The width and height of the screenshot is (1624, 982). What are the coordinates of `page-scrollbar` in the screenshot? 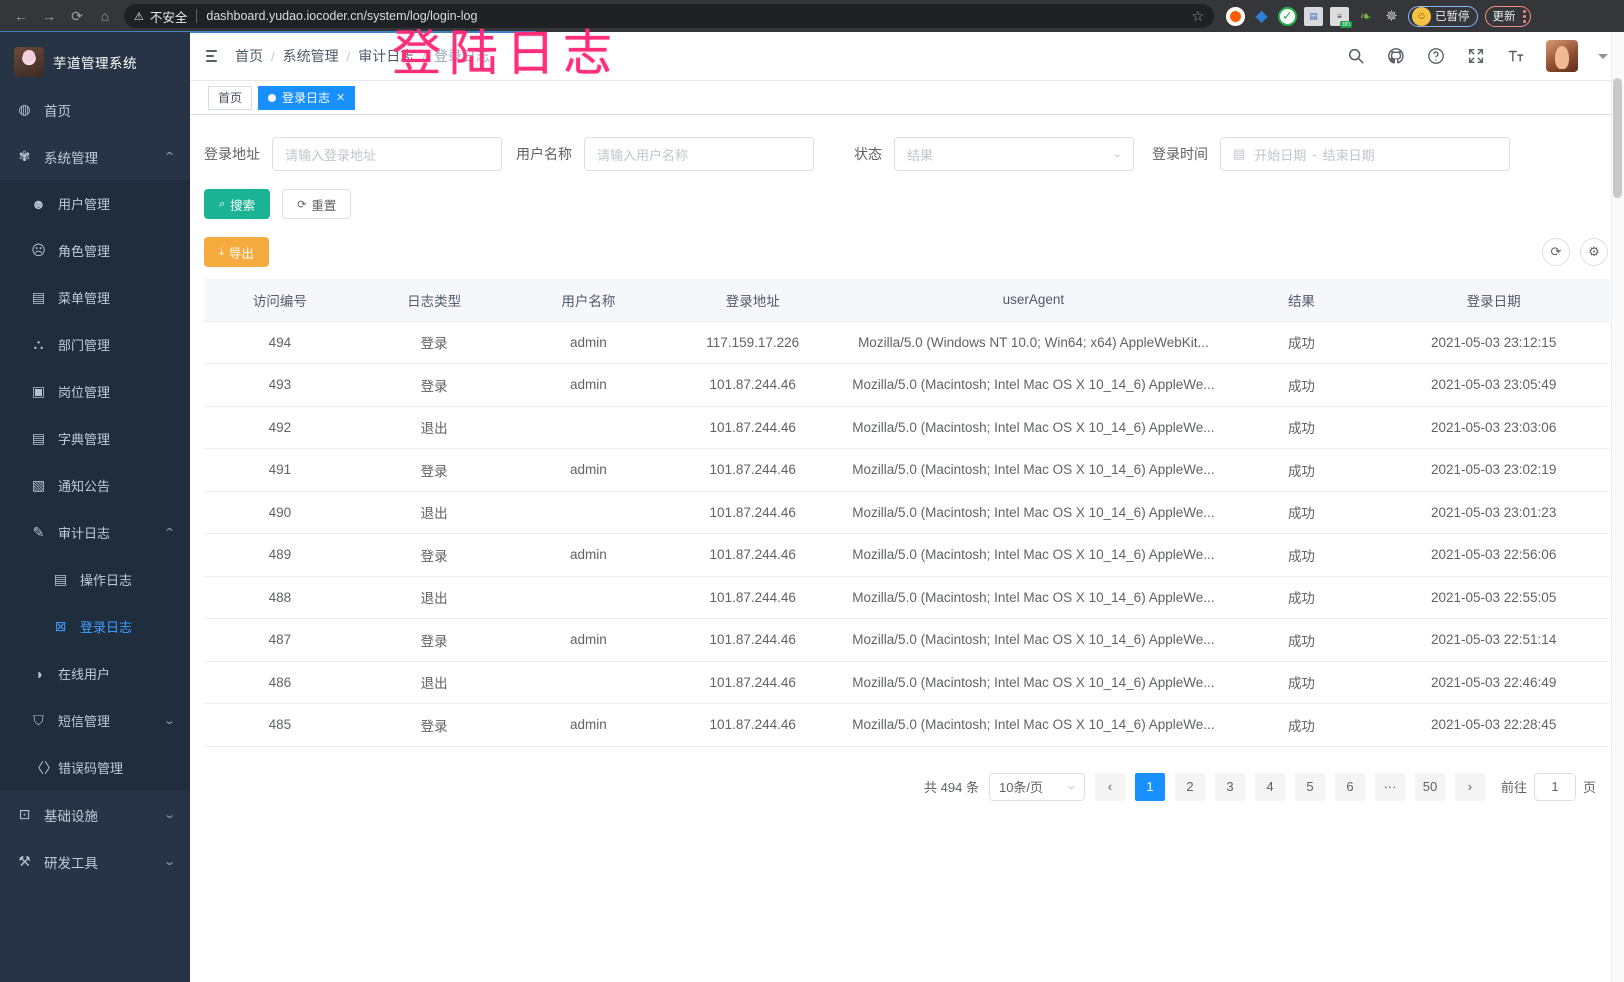 It's located at (1617, 507).